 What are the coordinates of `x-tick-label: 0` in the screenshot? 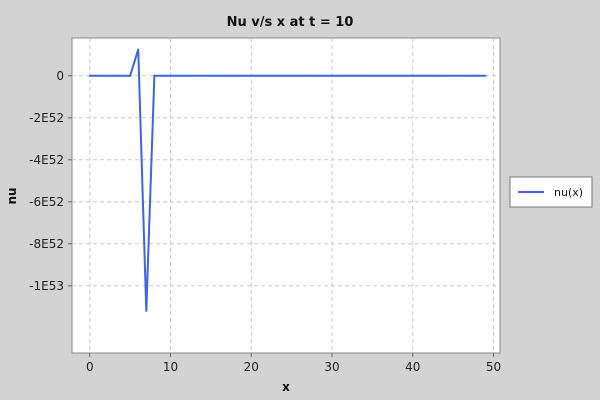 It's located at (90, 367).